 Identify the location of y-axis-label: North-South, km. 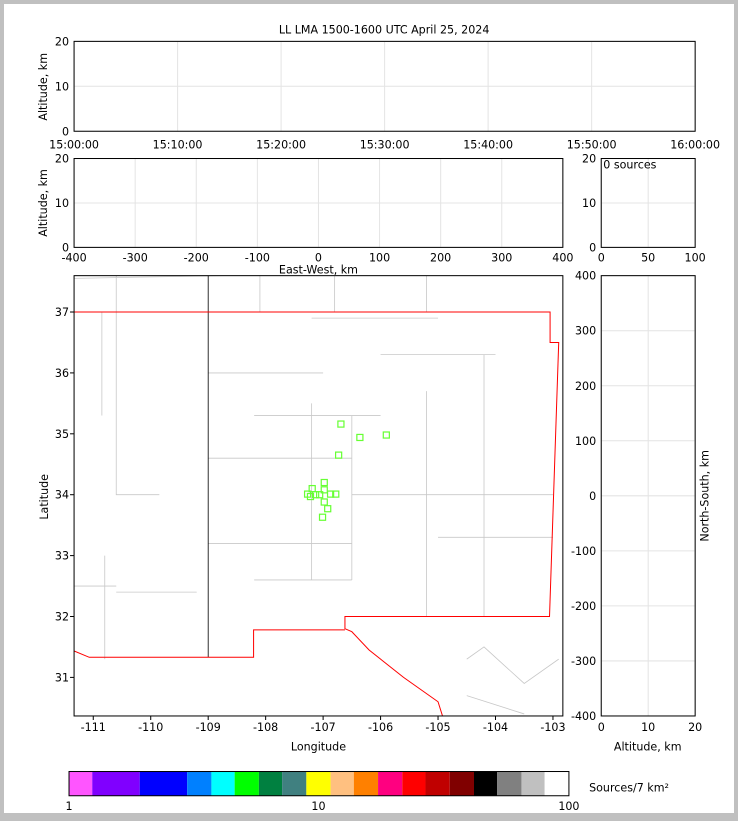
(704, 496).